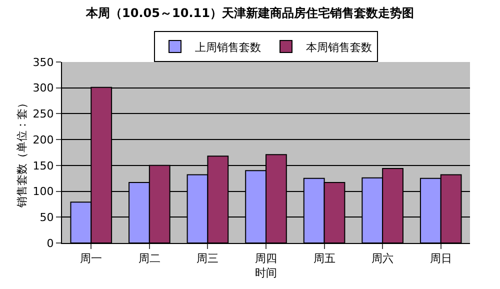 This screenshot has height=289, width=500. I want to click on x-tick-label: 周三, so click(207, 259).